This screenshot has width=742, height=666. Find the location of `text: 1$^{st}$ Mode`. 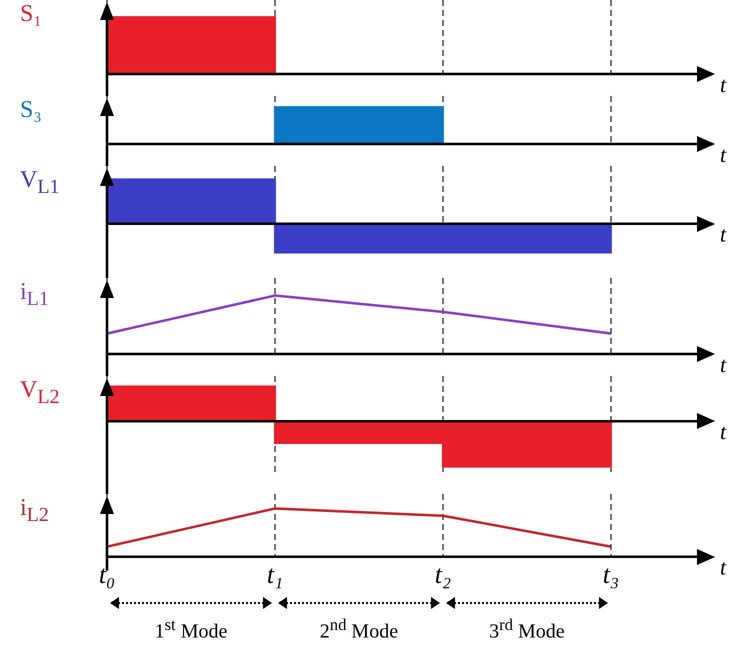

text: 1$^{st}$ Mode is located at coordinates (191, 629).